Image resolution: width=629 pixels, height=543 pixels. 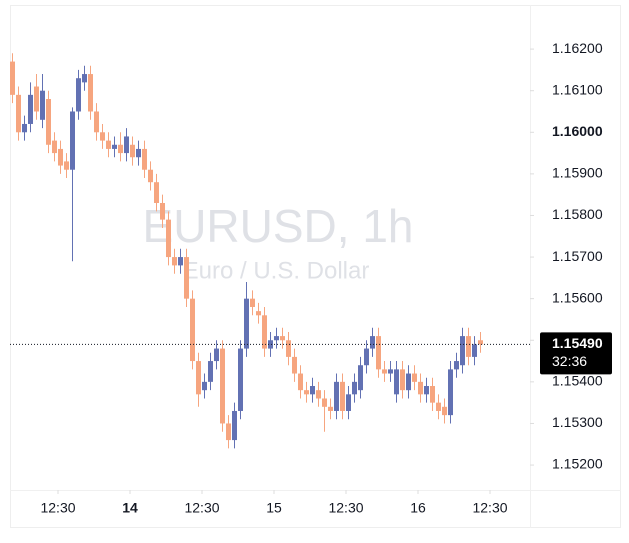 What do you see at coordinates (278, 226) in the screenshot?
I see `watermark-title: EURUSD, 1h` at bounding box center [278, 226].